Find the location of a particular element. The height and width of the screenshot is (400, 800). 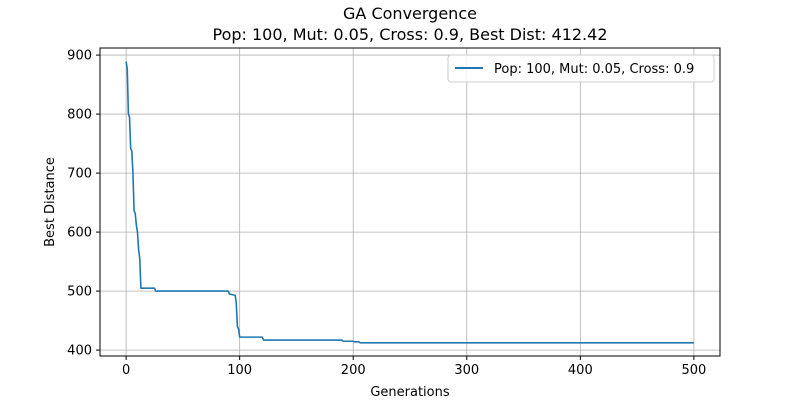

legend: Pop: 100, Mut: 0.05, Cross: 0.9 is located at coordinates (581, 68).